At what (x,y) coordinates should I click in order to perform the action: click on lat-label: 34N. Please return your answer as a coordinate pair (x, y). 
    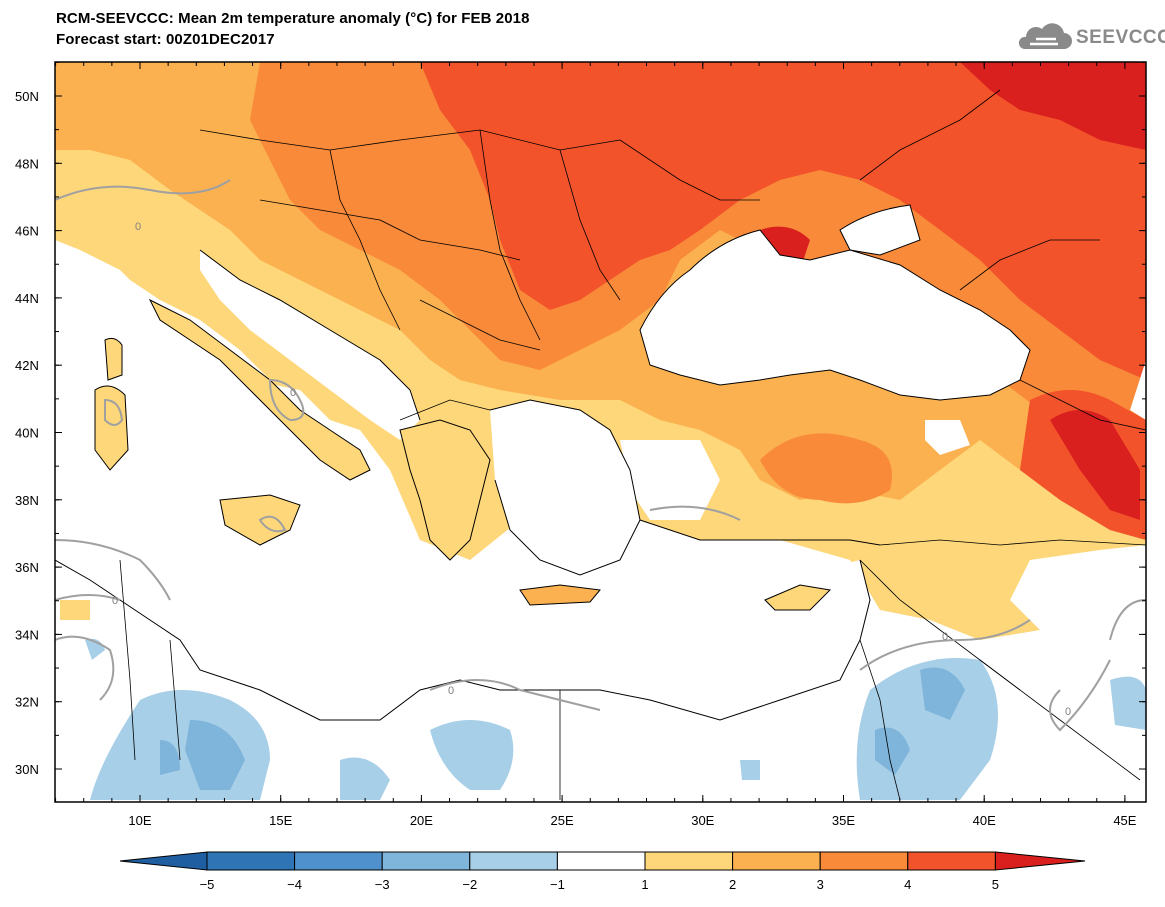
    Looking at the image, I should click on (27, 634).